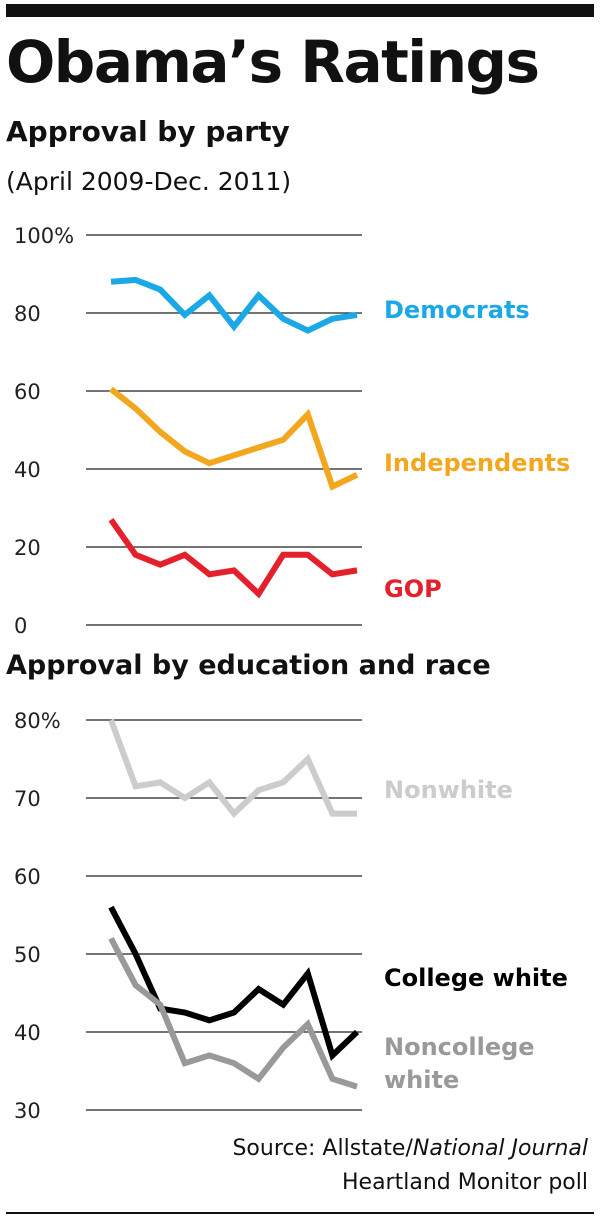 The image size is (600, 1220). What do you see at coordinates (413, 589) in the screenshot?
I see `party-series-label-gop: GOP` at bounding box center [413, 589].